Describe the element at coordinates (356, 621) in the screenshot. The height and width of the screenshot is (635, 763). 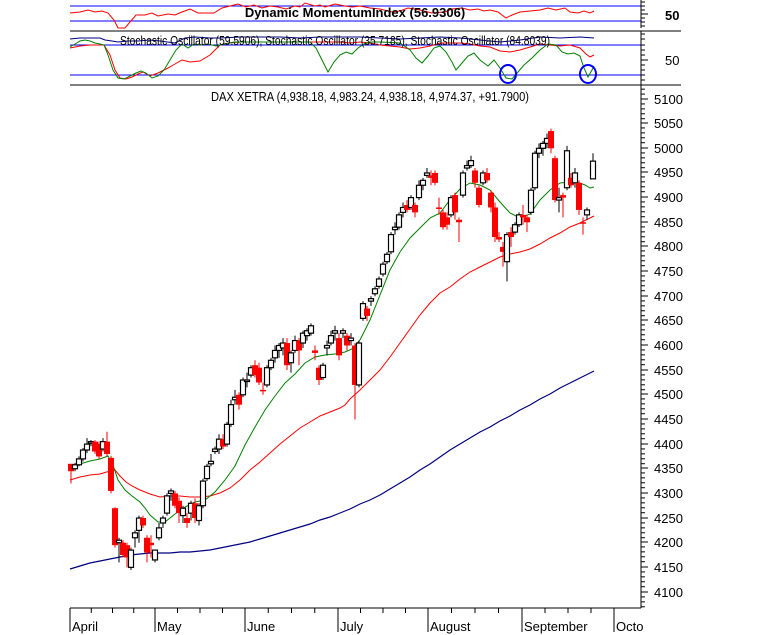
I see `x-axis-ticks: April May June July August September Octo` at that location.